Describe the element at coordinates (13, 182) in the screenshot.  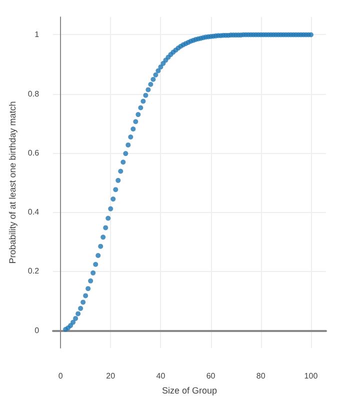
I see `y-axis-title: Probability of at least one birthday match` at that location.